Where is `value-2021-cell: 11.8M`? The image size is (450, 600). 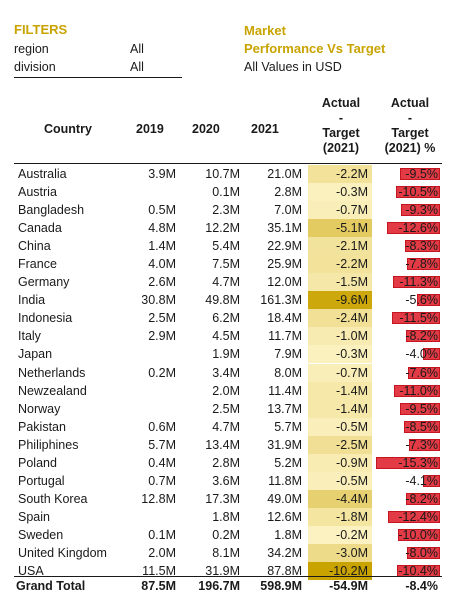
value-2021-cell: 11.8M is located at coordinates (285, 480).